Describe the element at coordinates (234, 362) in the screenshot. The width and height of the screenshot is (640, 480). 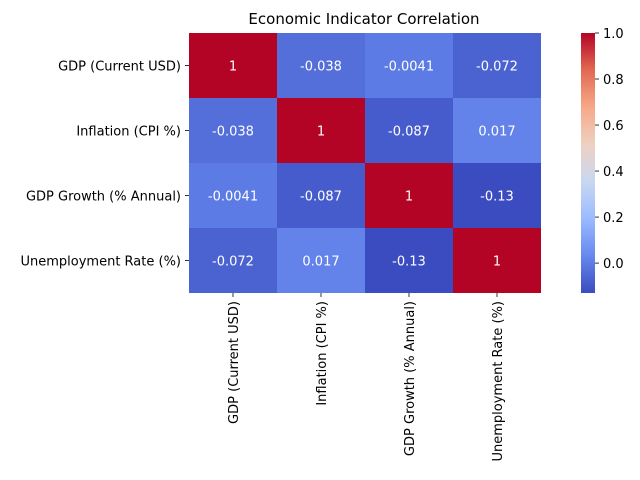
I see `x-tick-label: GDP (Current USD)` at that location.